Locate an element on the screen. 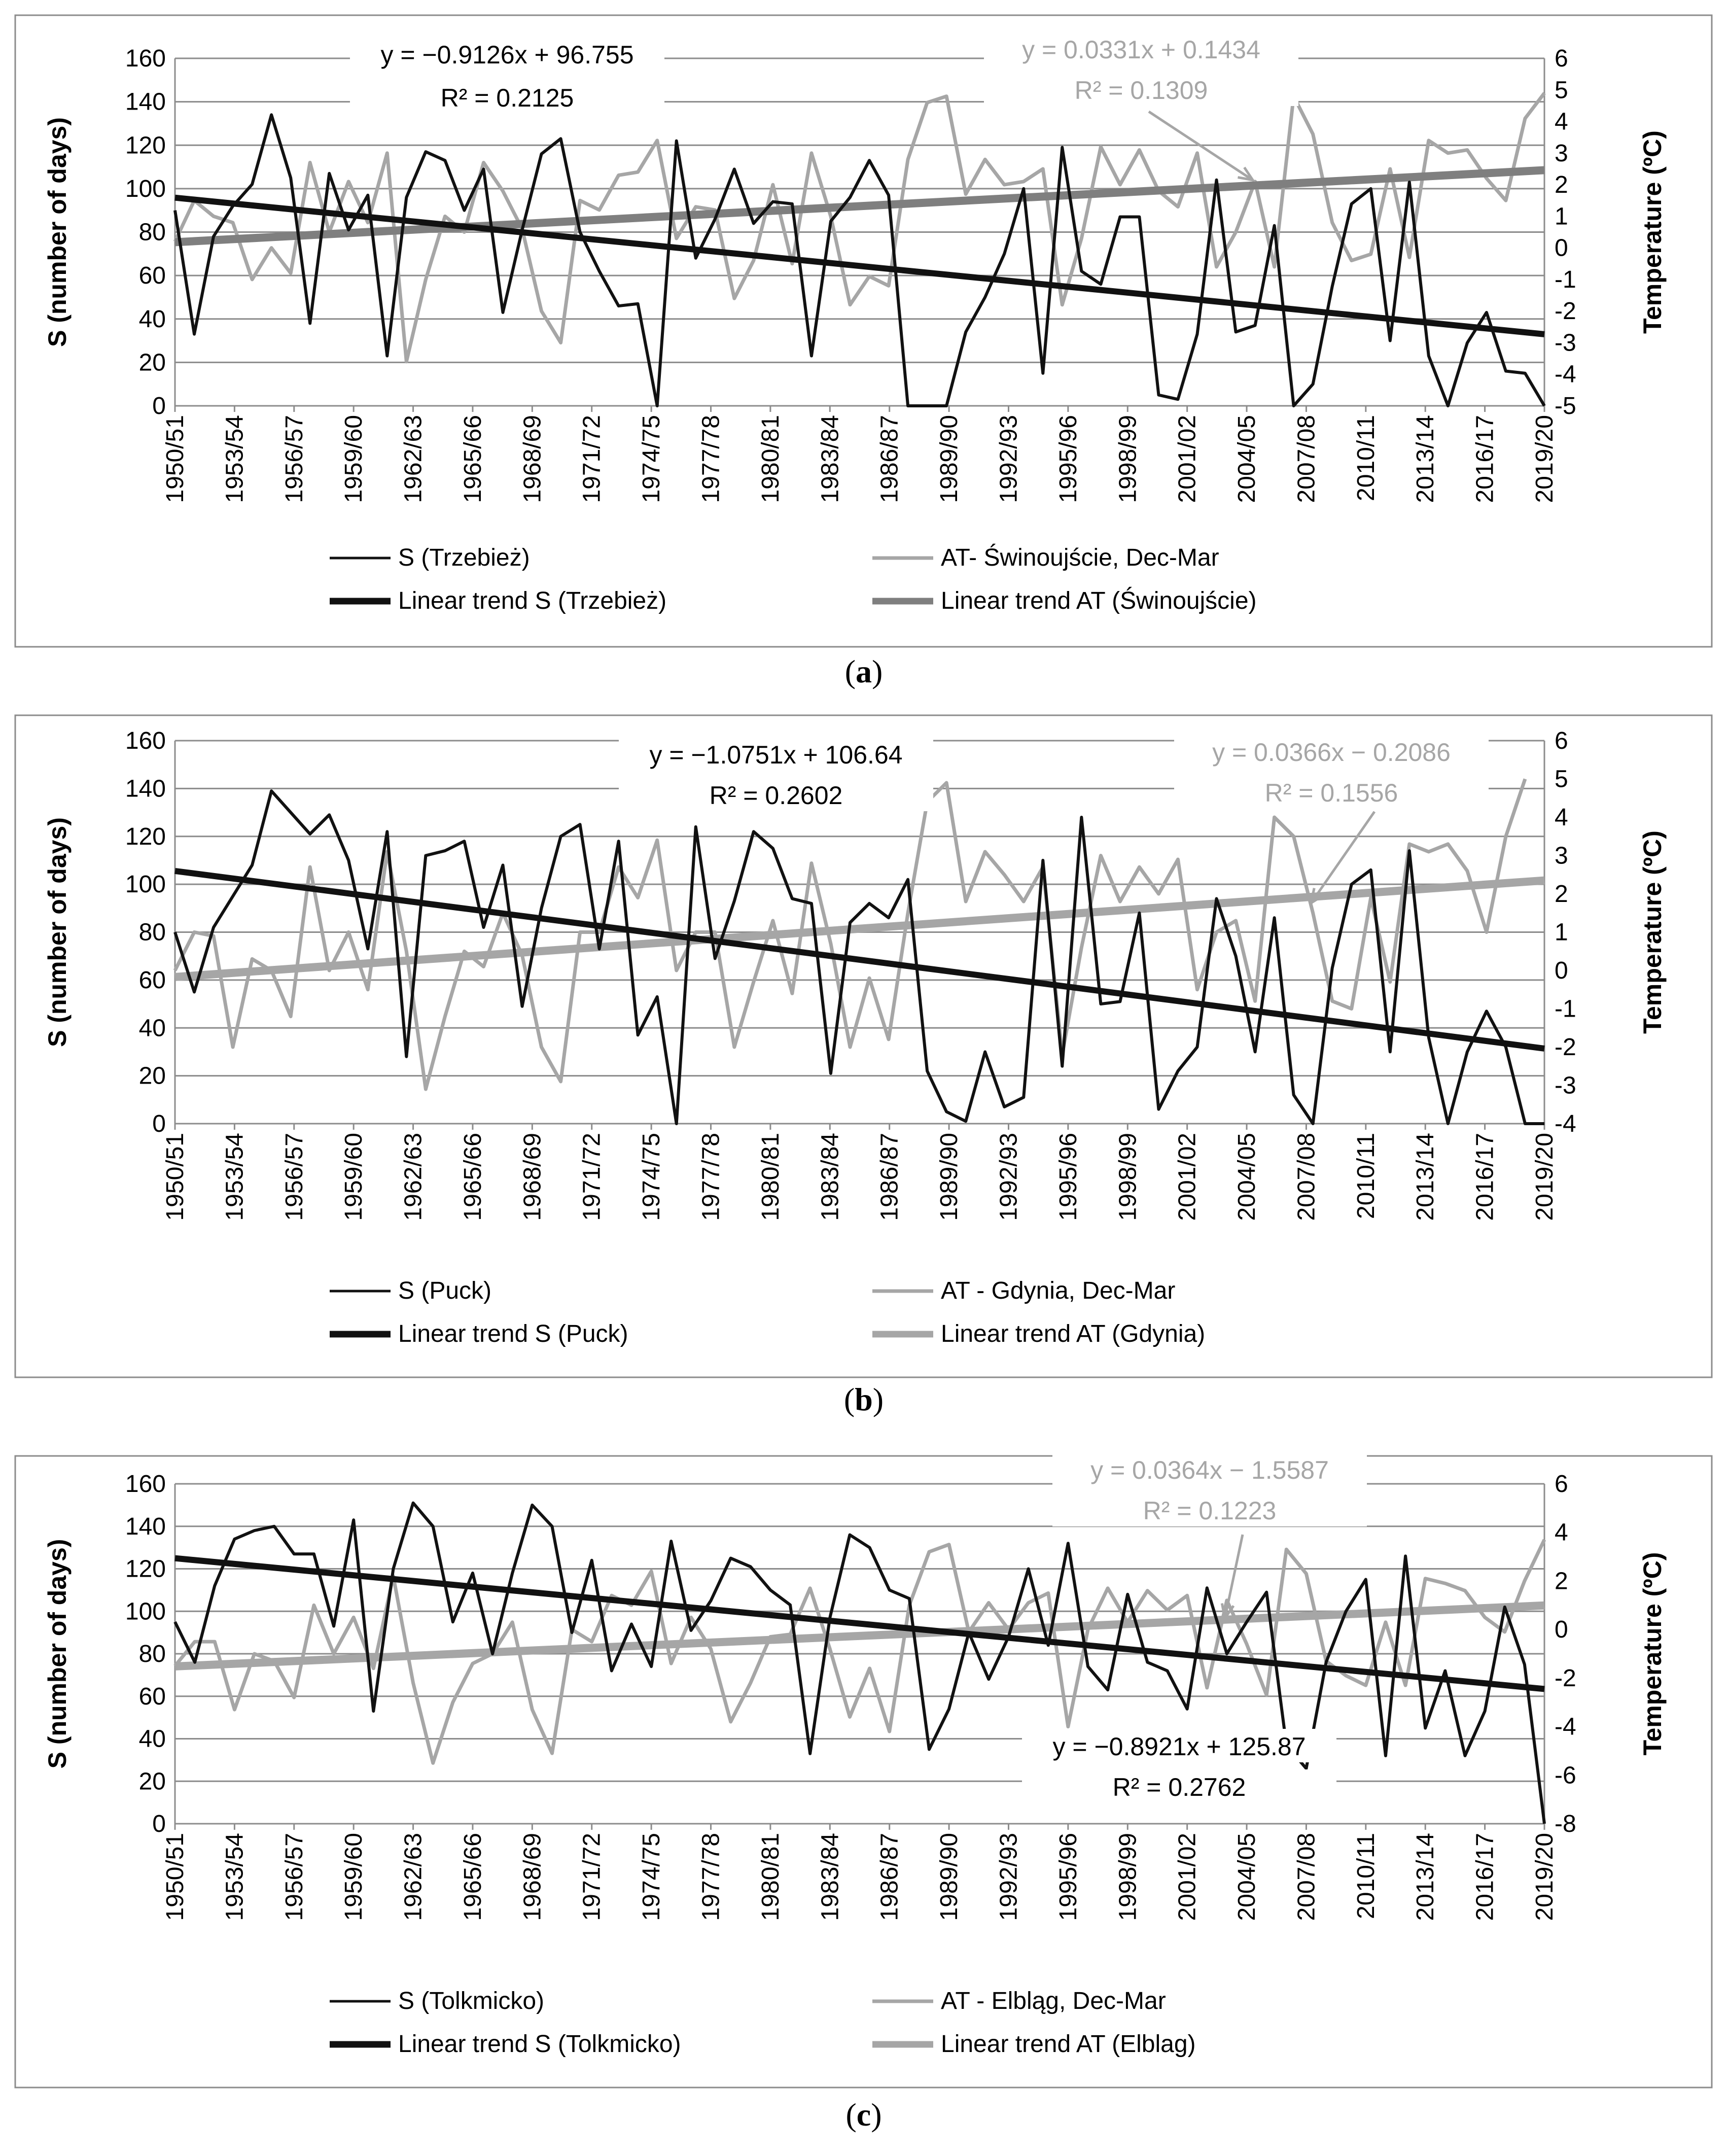 The image size is (1728, 2156). y-axis-left-title: S (number of days) is located at coordinates (58, 1654).